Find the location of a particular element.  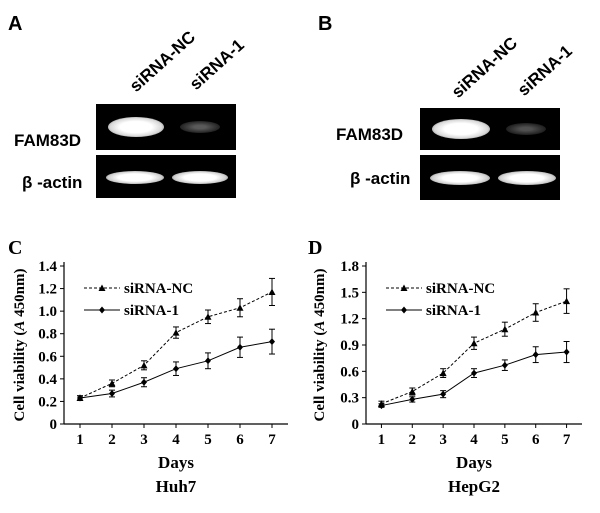

panel-b-actin-band-nc is located at coordinates (460, 178).